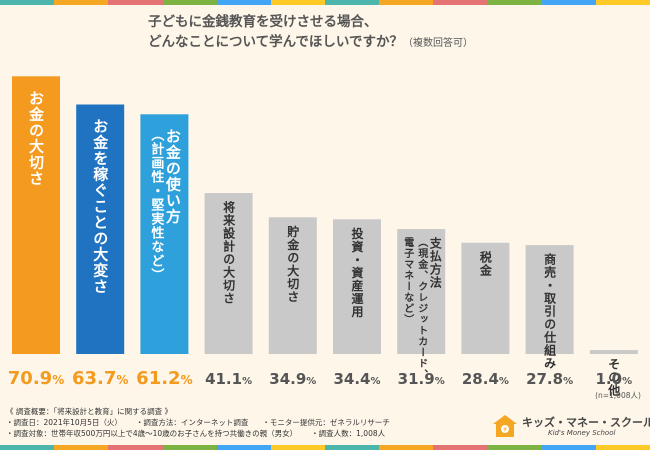 Image resolution: width=650 pixels, height=450 pixels. I want to click on bar-label-9: 商売・取引の仕組み, so click(550, 311).